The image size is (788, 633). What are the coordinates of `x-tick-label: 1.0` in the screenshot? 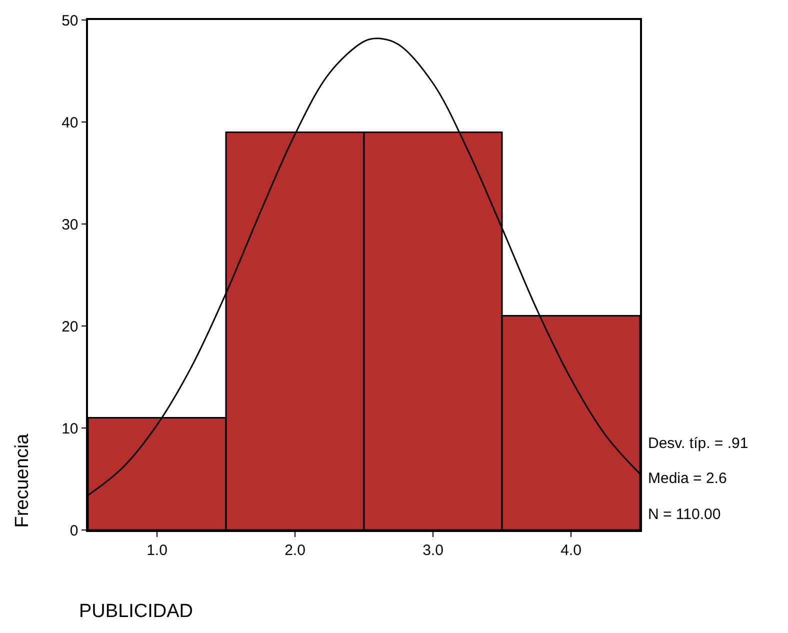 It's located at (157, 550).